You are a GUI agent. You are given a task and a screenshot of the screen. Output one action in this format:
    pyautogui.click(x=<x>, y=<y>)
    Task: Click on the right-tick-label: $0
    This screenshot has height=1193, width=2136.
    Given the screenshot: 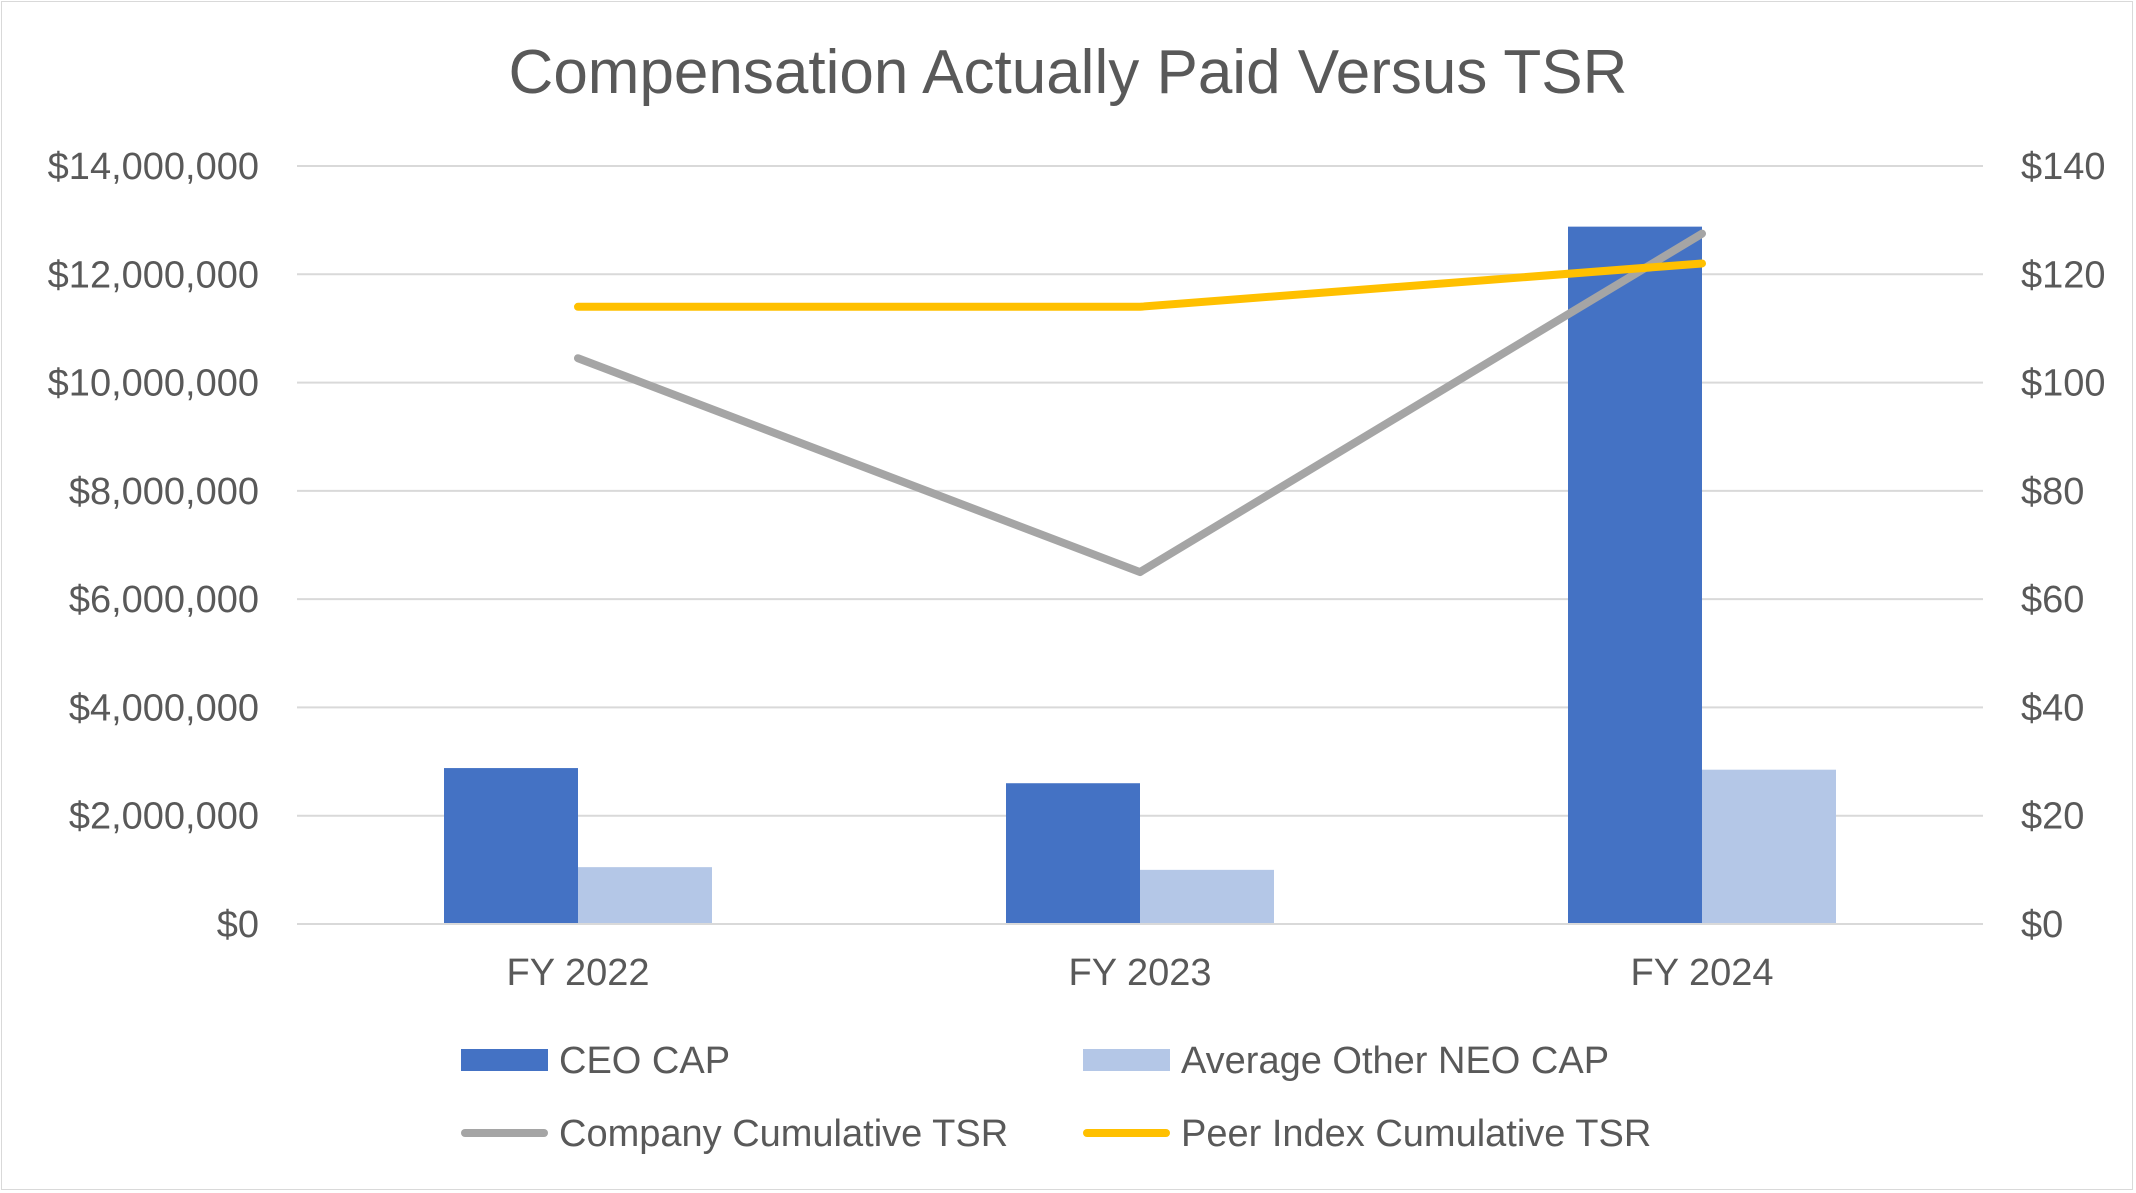 What is the action you would take?
    pyautogui.click(x=2042, y=925)
    